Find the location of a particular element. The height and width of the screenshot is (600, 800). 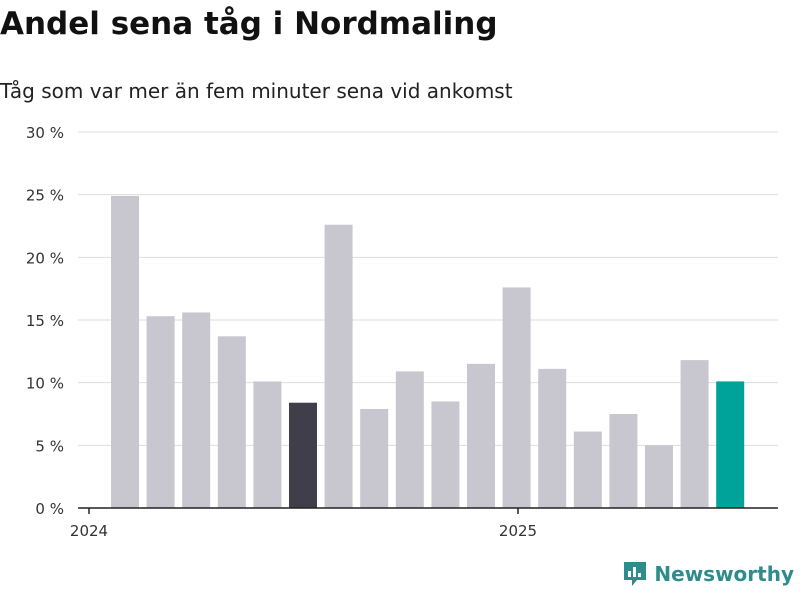

y-tick-label: 10 % is located at coordinates (45, 384).